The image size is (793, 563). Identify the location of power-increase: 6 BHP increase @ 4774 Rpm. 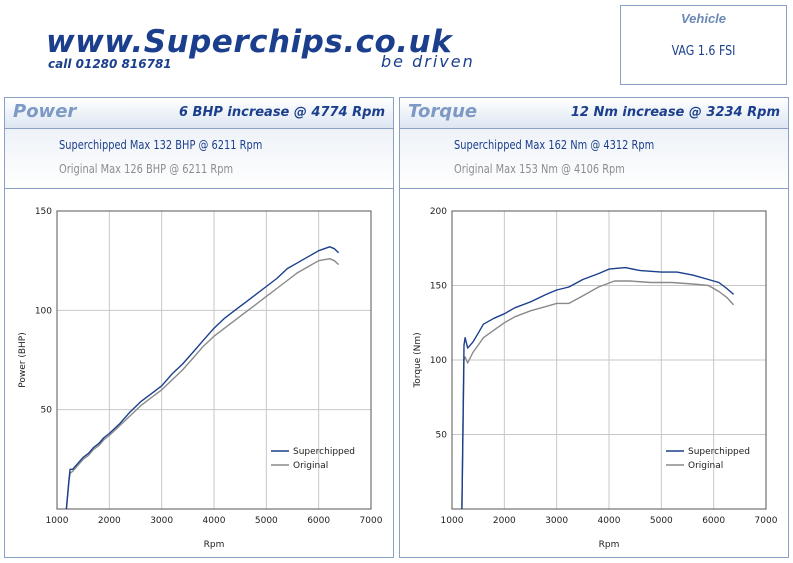
(281, 112).